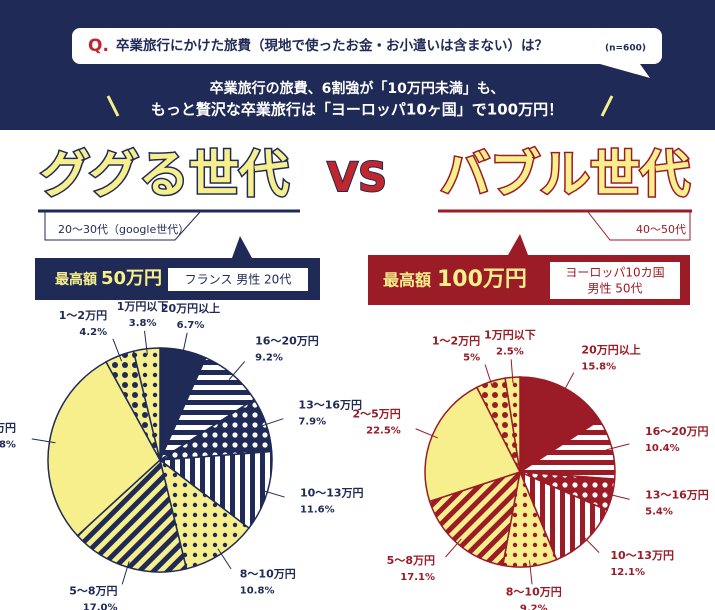  What do you see at coordinates (332, 45) in the screenshot?
I see `question: 卒業旅行にかけた旅費（現地で使ったお金・お小遣いは含まない）は？` at bounding box center [332, 45].